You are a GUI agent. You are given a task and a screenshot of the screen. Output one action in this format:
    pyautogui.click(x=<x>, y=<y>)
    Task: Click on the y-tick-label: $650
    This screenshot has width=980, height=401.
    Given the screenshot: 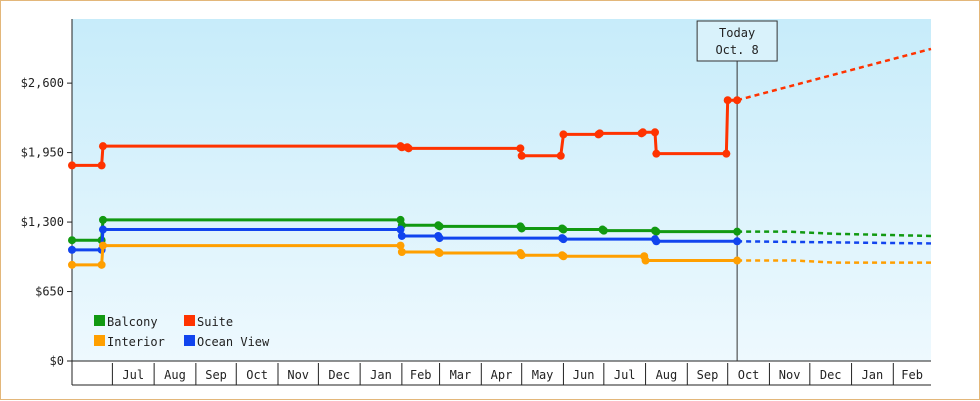 What is the action you would take?
    pyautogui.click(x=49, y=292)
    